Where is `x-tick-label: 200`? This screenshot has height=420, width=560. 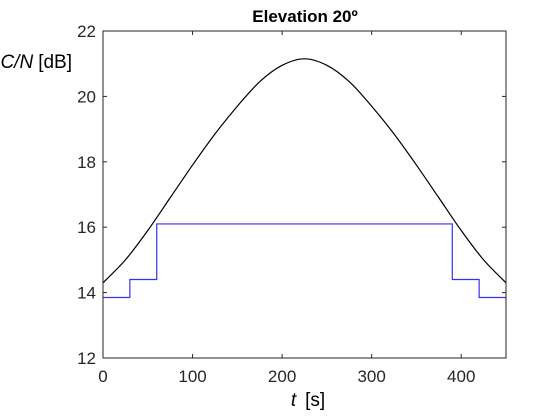 x-tick-label: 200 is located at coordinates (282, 376).